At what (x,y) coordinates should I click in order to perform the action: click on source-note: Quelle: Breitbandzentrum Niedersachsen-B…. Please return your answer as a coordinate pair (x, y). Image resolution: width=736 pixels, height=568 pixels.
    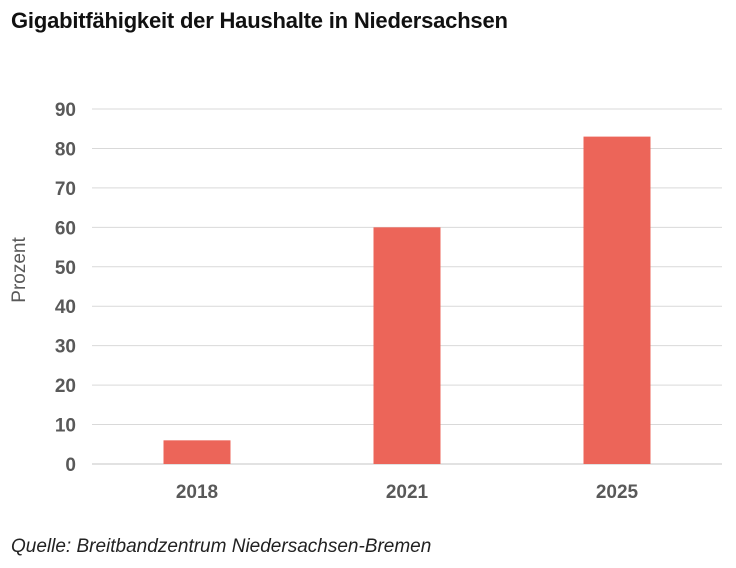
    Looking at the image, I should click on (221, 546).